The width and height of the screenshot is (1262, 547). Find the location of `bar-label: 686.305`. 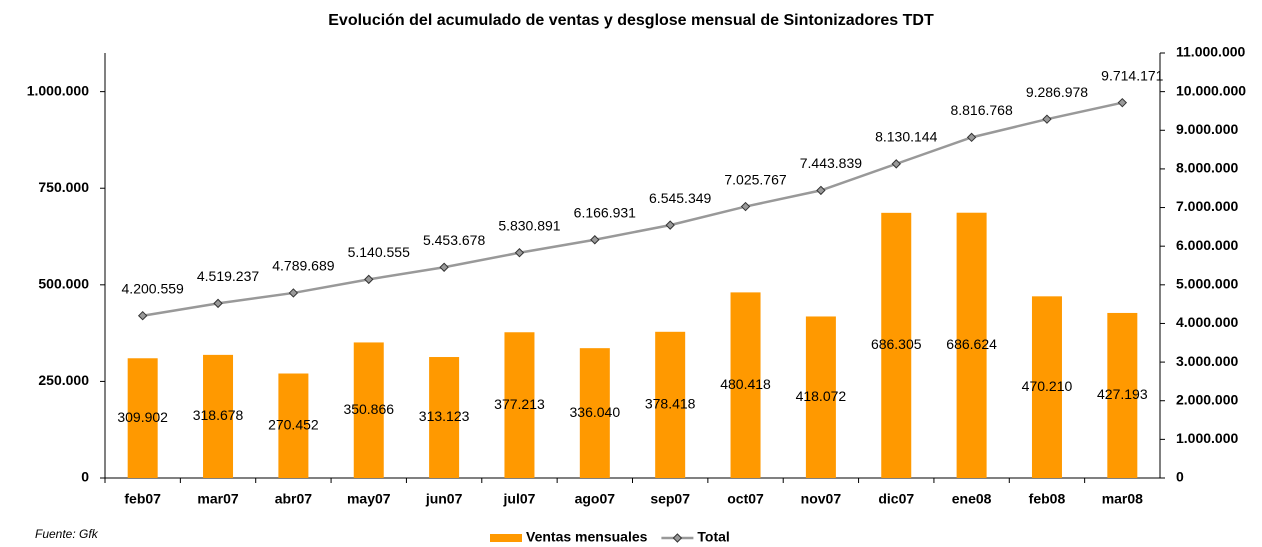

bar-label: 686.305 is located at coordinates (896, 344).